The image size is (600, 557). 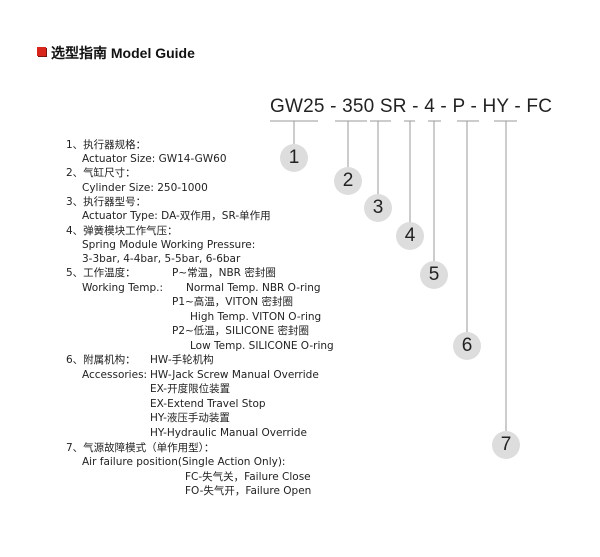 I want to click on item-2-heading: 2、气缸尺寸：, so click(x=101, y=173).